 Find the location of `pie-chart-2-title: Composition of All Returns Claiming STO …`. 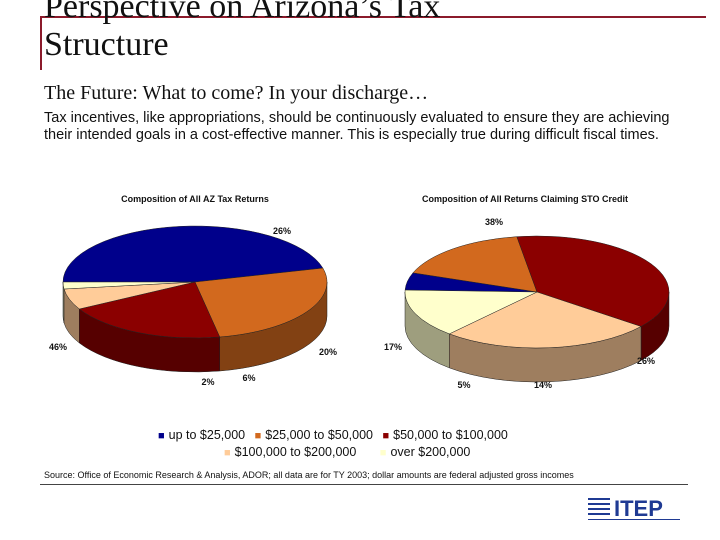

pie-chart-2-title: Composition of All Returns Claiming STO … is located at coordinates (525, 199).